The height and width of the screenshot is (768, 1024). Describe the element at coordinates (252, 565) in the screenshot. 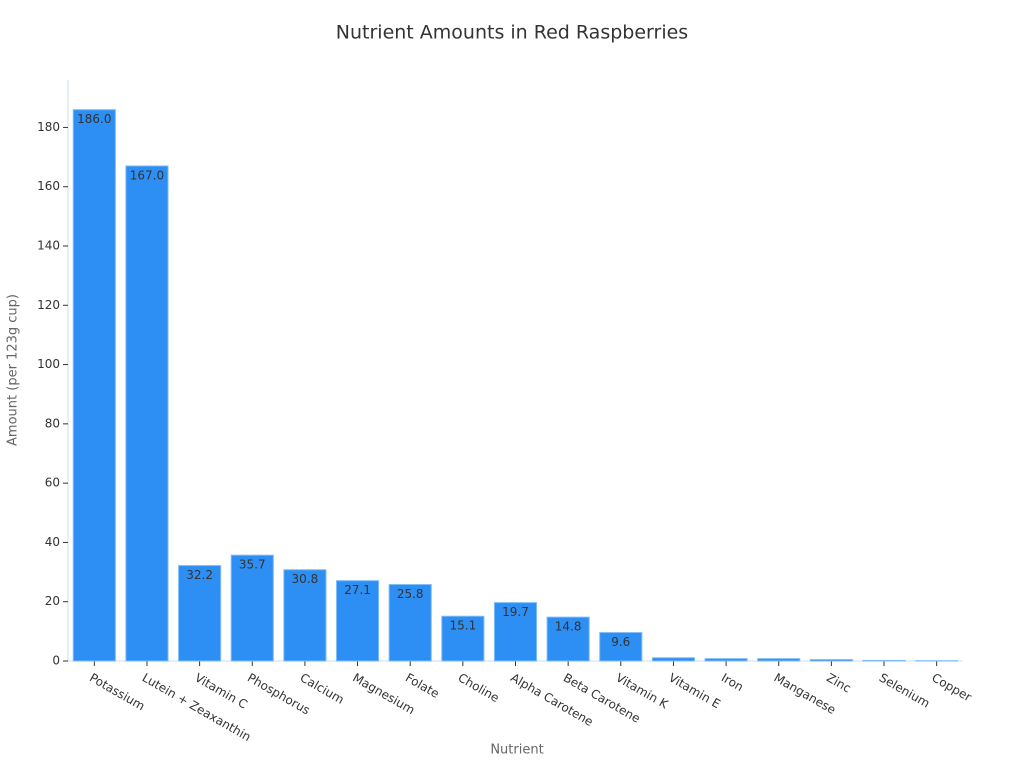

I see `value-label: 35.7` at that location.